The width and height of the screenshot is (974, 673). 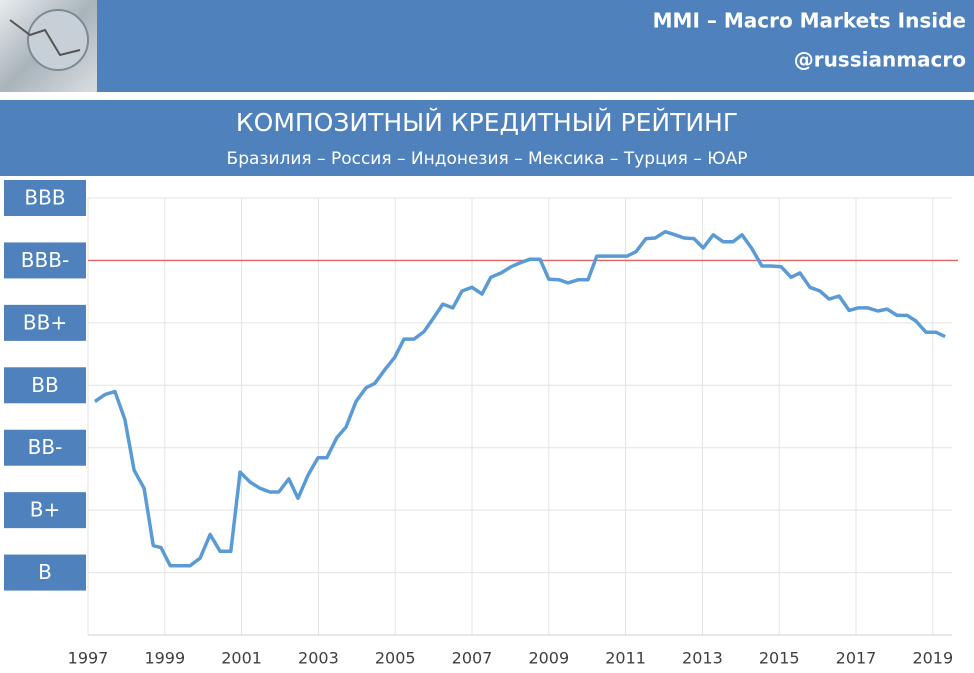 I want to click on y-tick-label: BB, so click(x=44, y=385).